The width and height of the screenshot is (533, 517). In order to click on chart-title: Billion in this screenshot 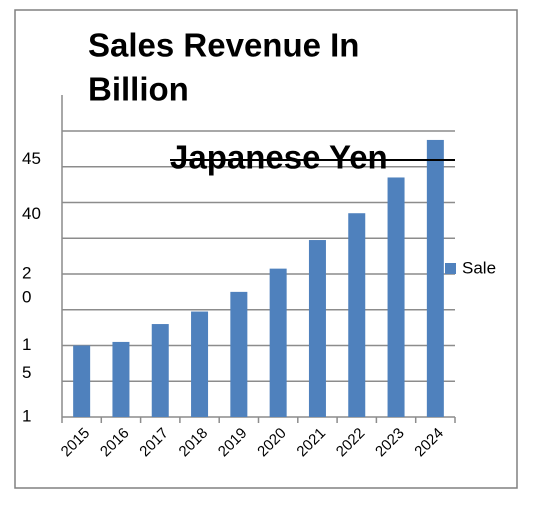, I will do `click(138, 89)`.